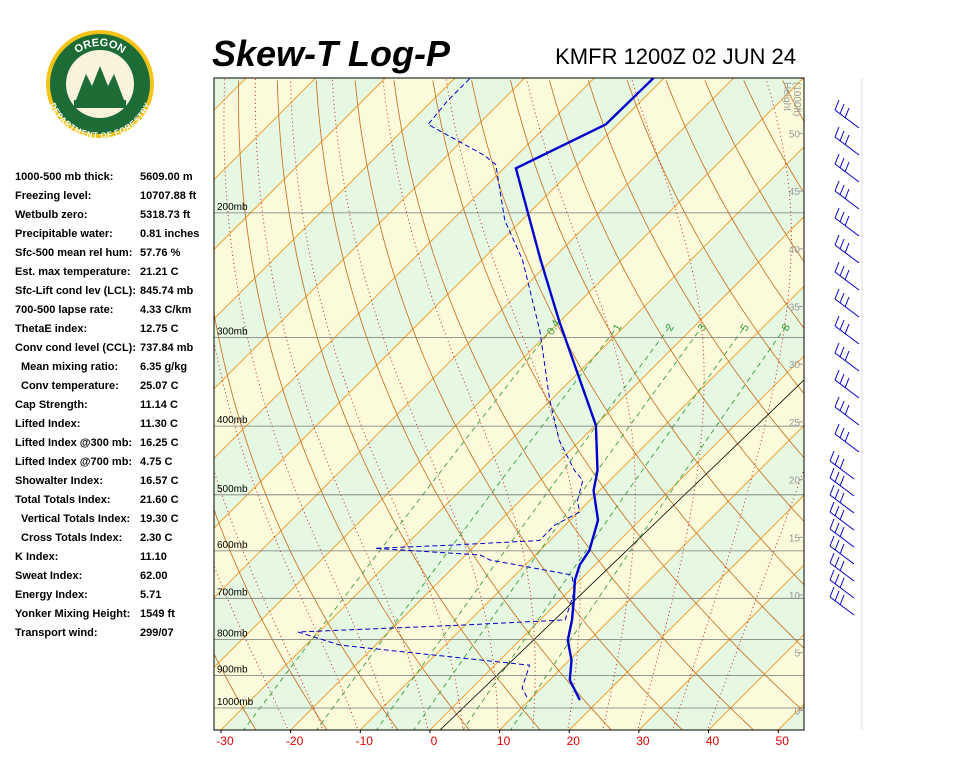  Describe the element at coordinates (795, 307) in the screenshot. I see `height-tick-label: 35` at that location.